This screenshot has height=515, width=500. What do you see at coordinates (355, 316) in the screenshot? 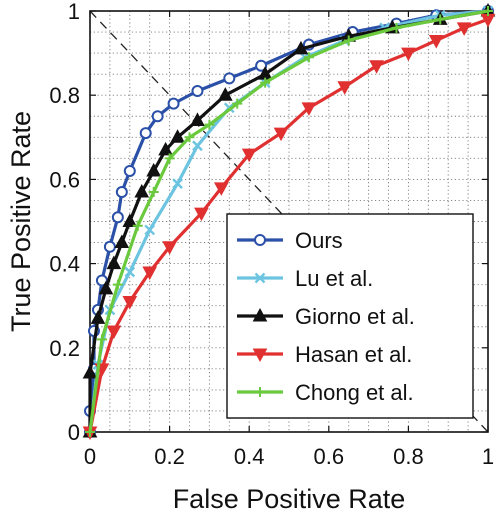
I see `legend-label-giorno-et-al: Giorno et al.` at bounding box center [355, 316].